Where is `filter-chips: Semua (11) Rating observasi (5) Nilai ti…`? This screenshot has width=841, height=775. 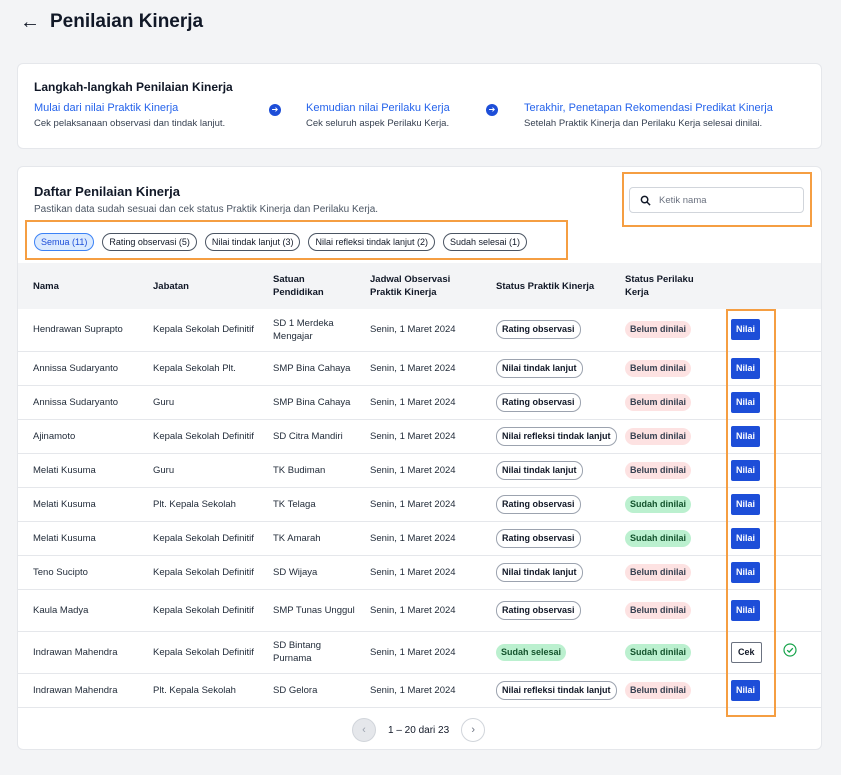 filter-chips: Semua (11) Rating observasi (5) Nilai ti… is located at coordinates (281, 242).